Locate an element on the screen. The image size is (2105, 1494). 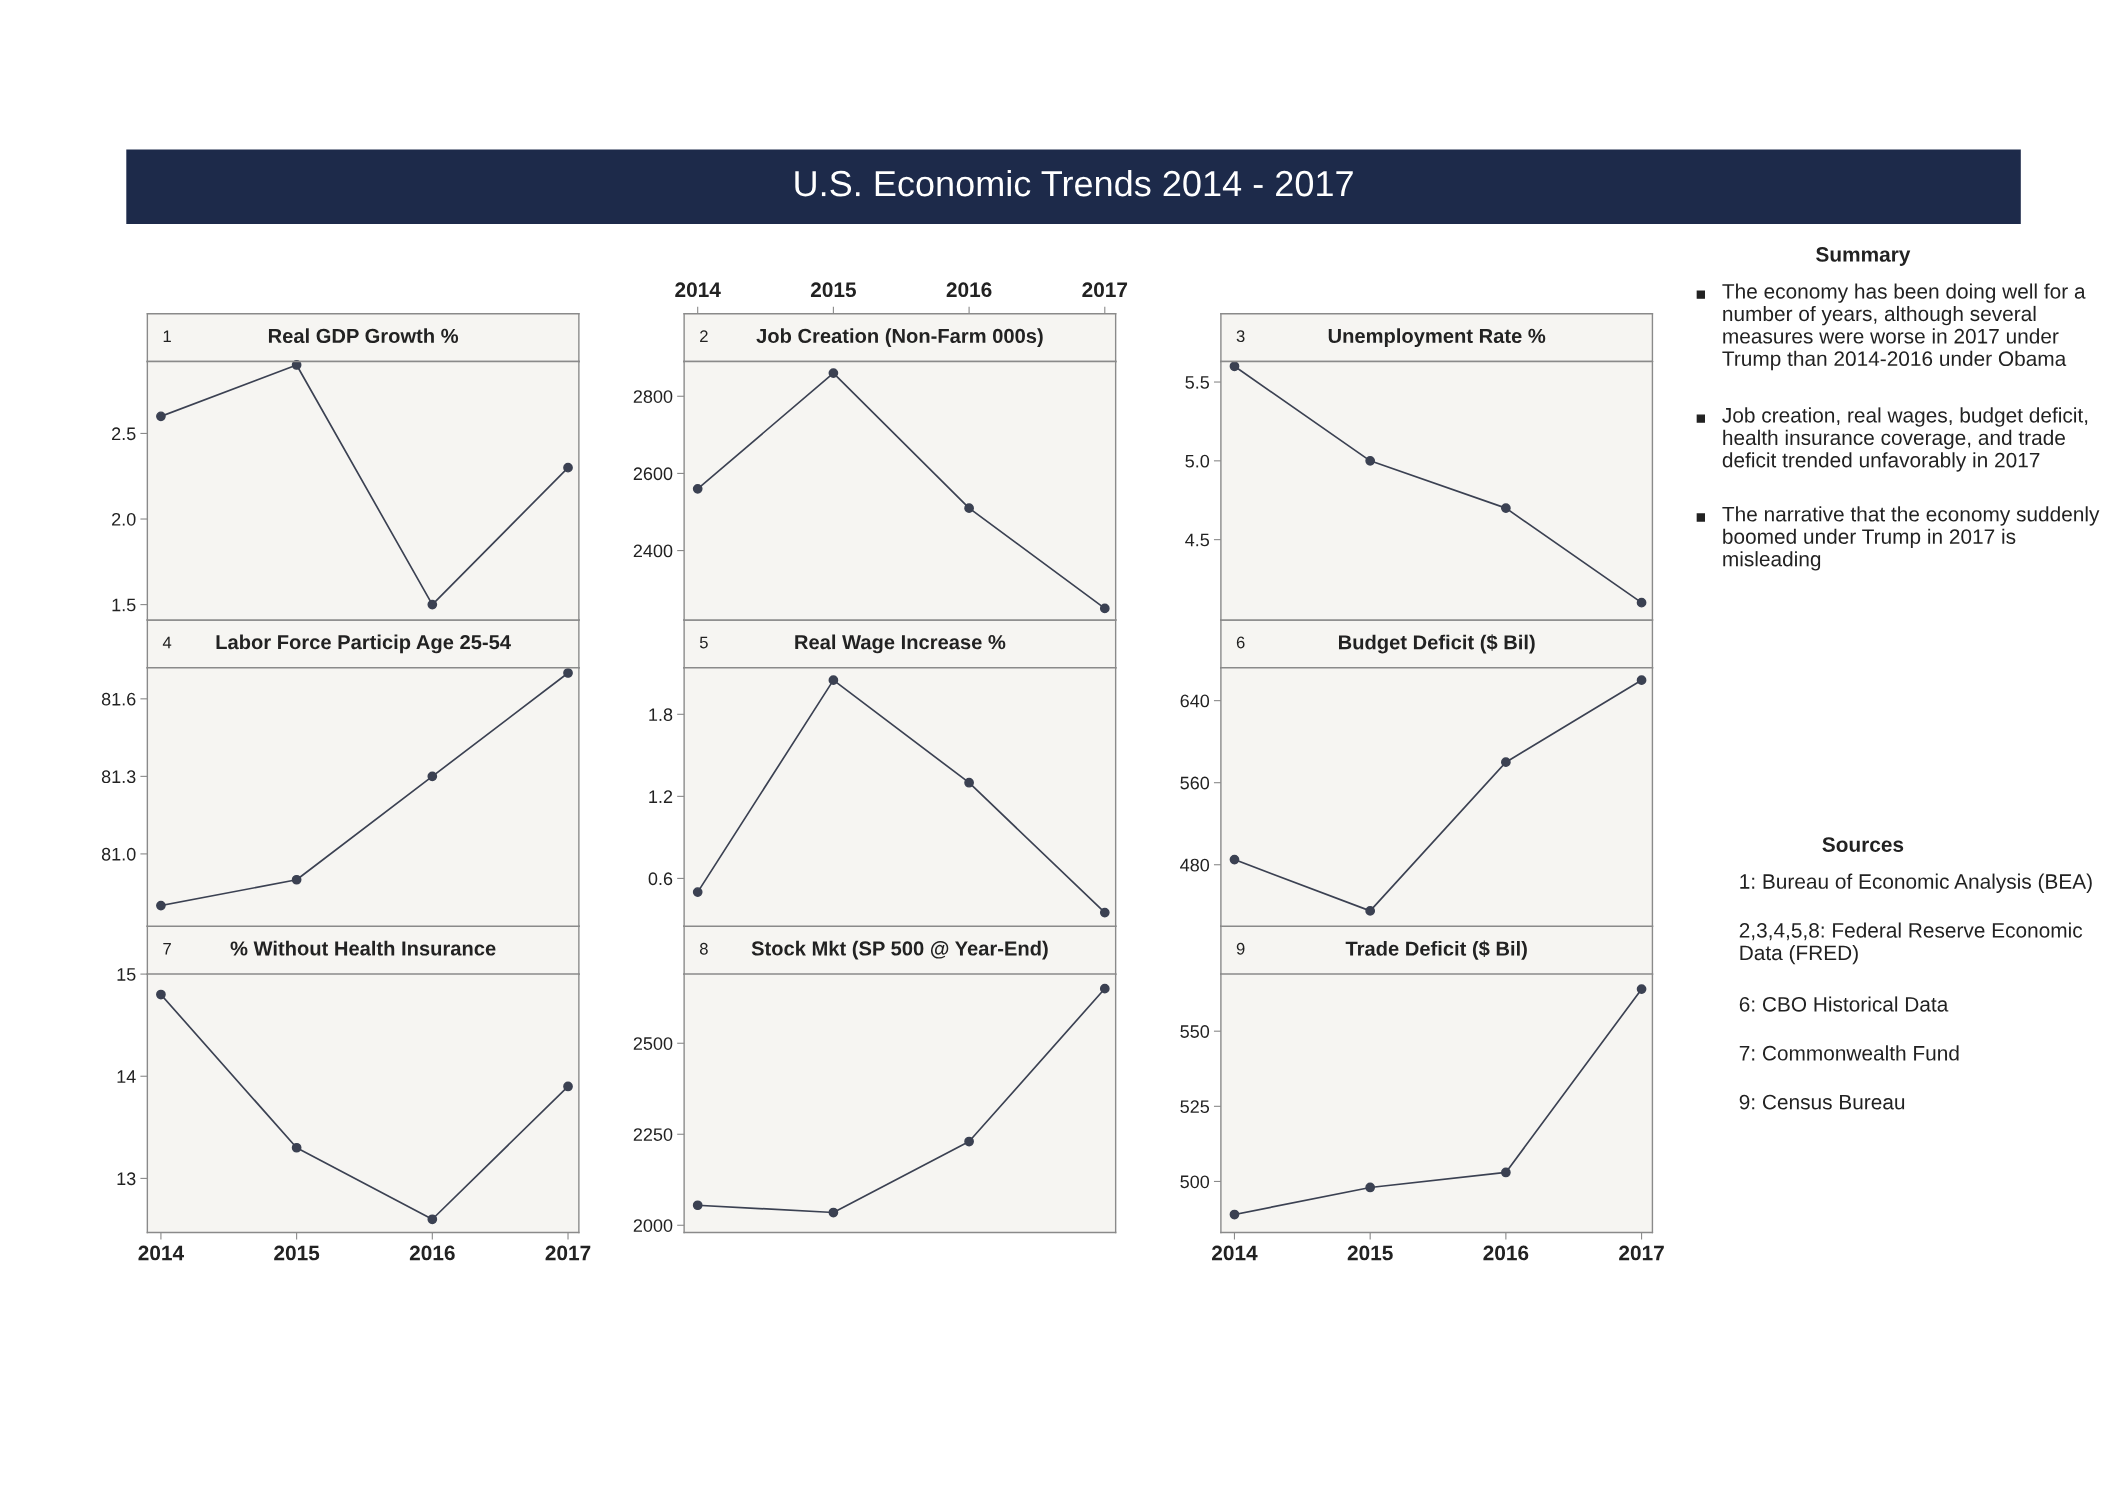
x2-tick-label: 2016 is located at coordinates (969, 290).